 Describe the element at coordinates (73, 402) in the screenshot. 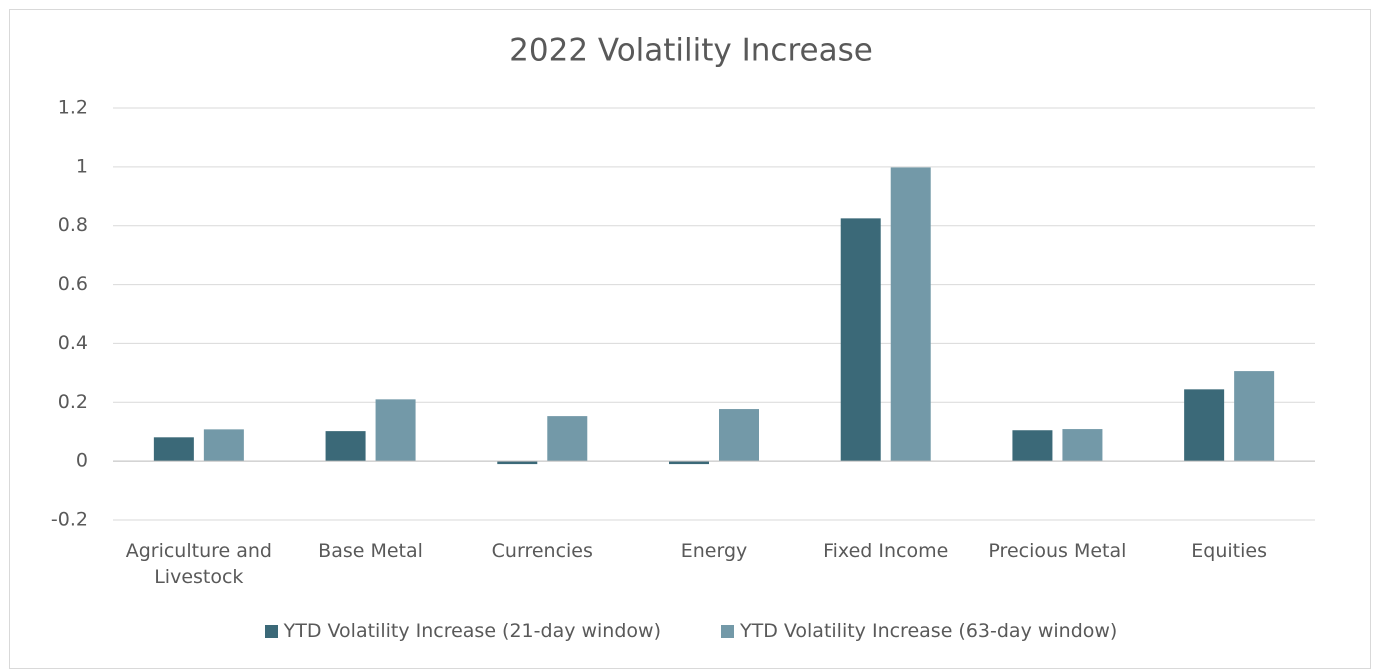

I see `y-tick-label: 0.2` at that location.